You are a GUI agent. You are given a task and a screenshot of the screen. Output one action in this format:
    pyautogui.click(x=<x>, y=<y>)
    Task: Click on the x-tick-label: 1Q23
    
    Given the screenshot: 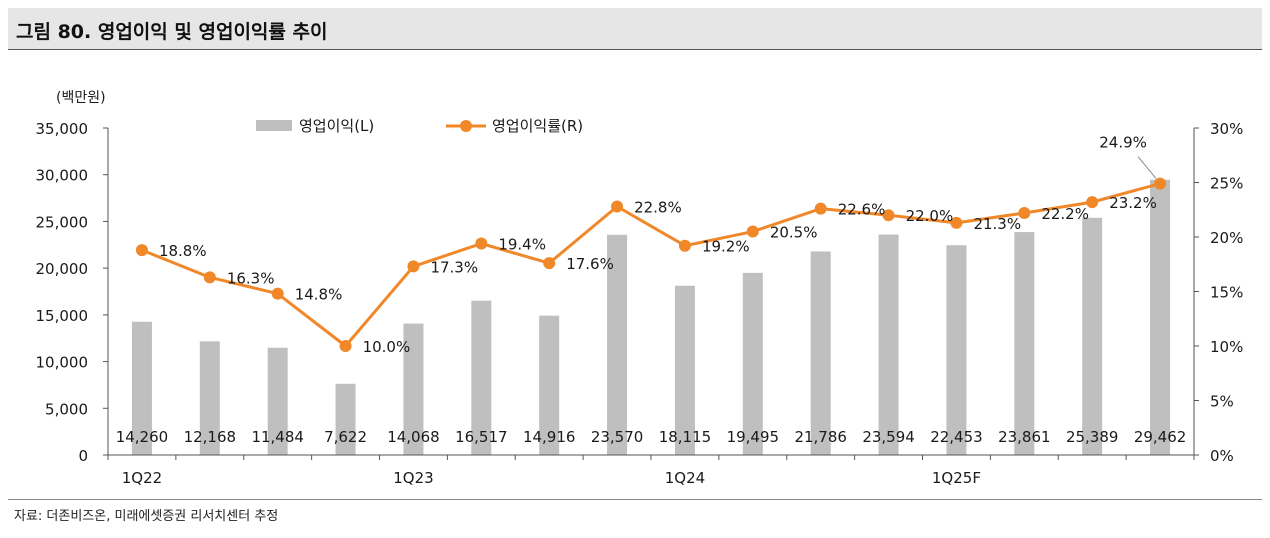 What is the action you would take?
    pyautogui.click(x=413, y=478)
    